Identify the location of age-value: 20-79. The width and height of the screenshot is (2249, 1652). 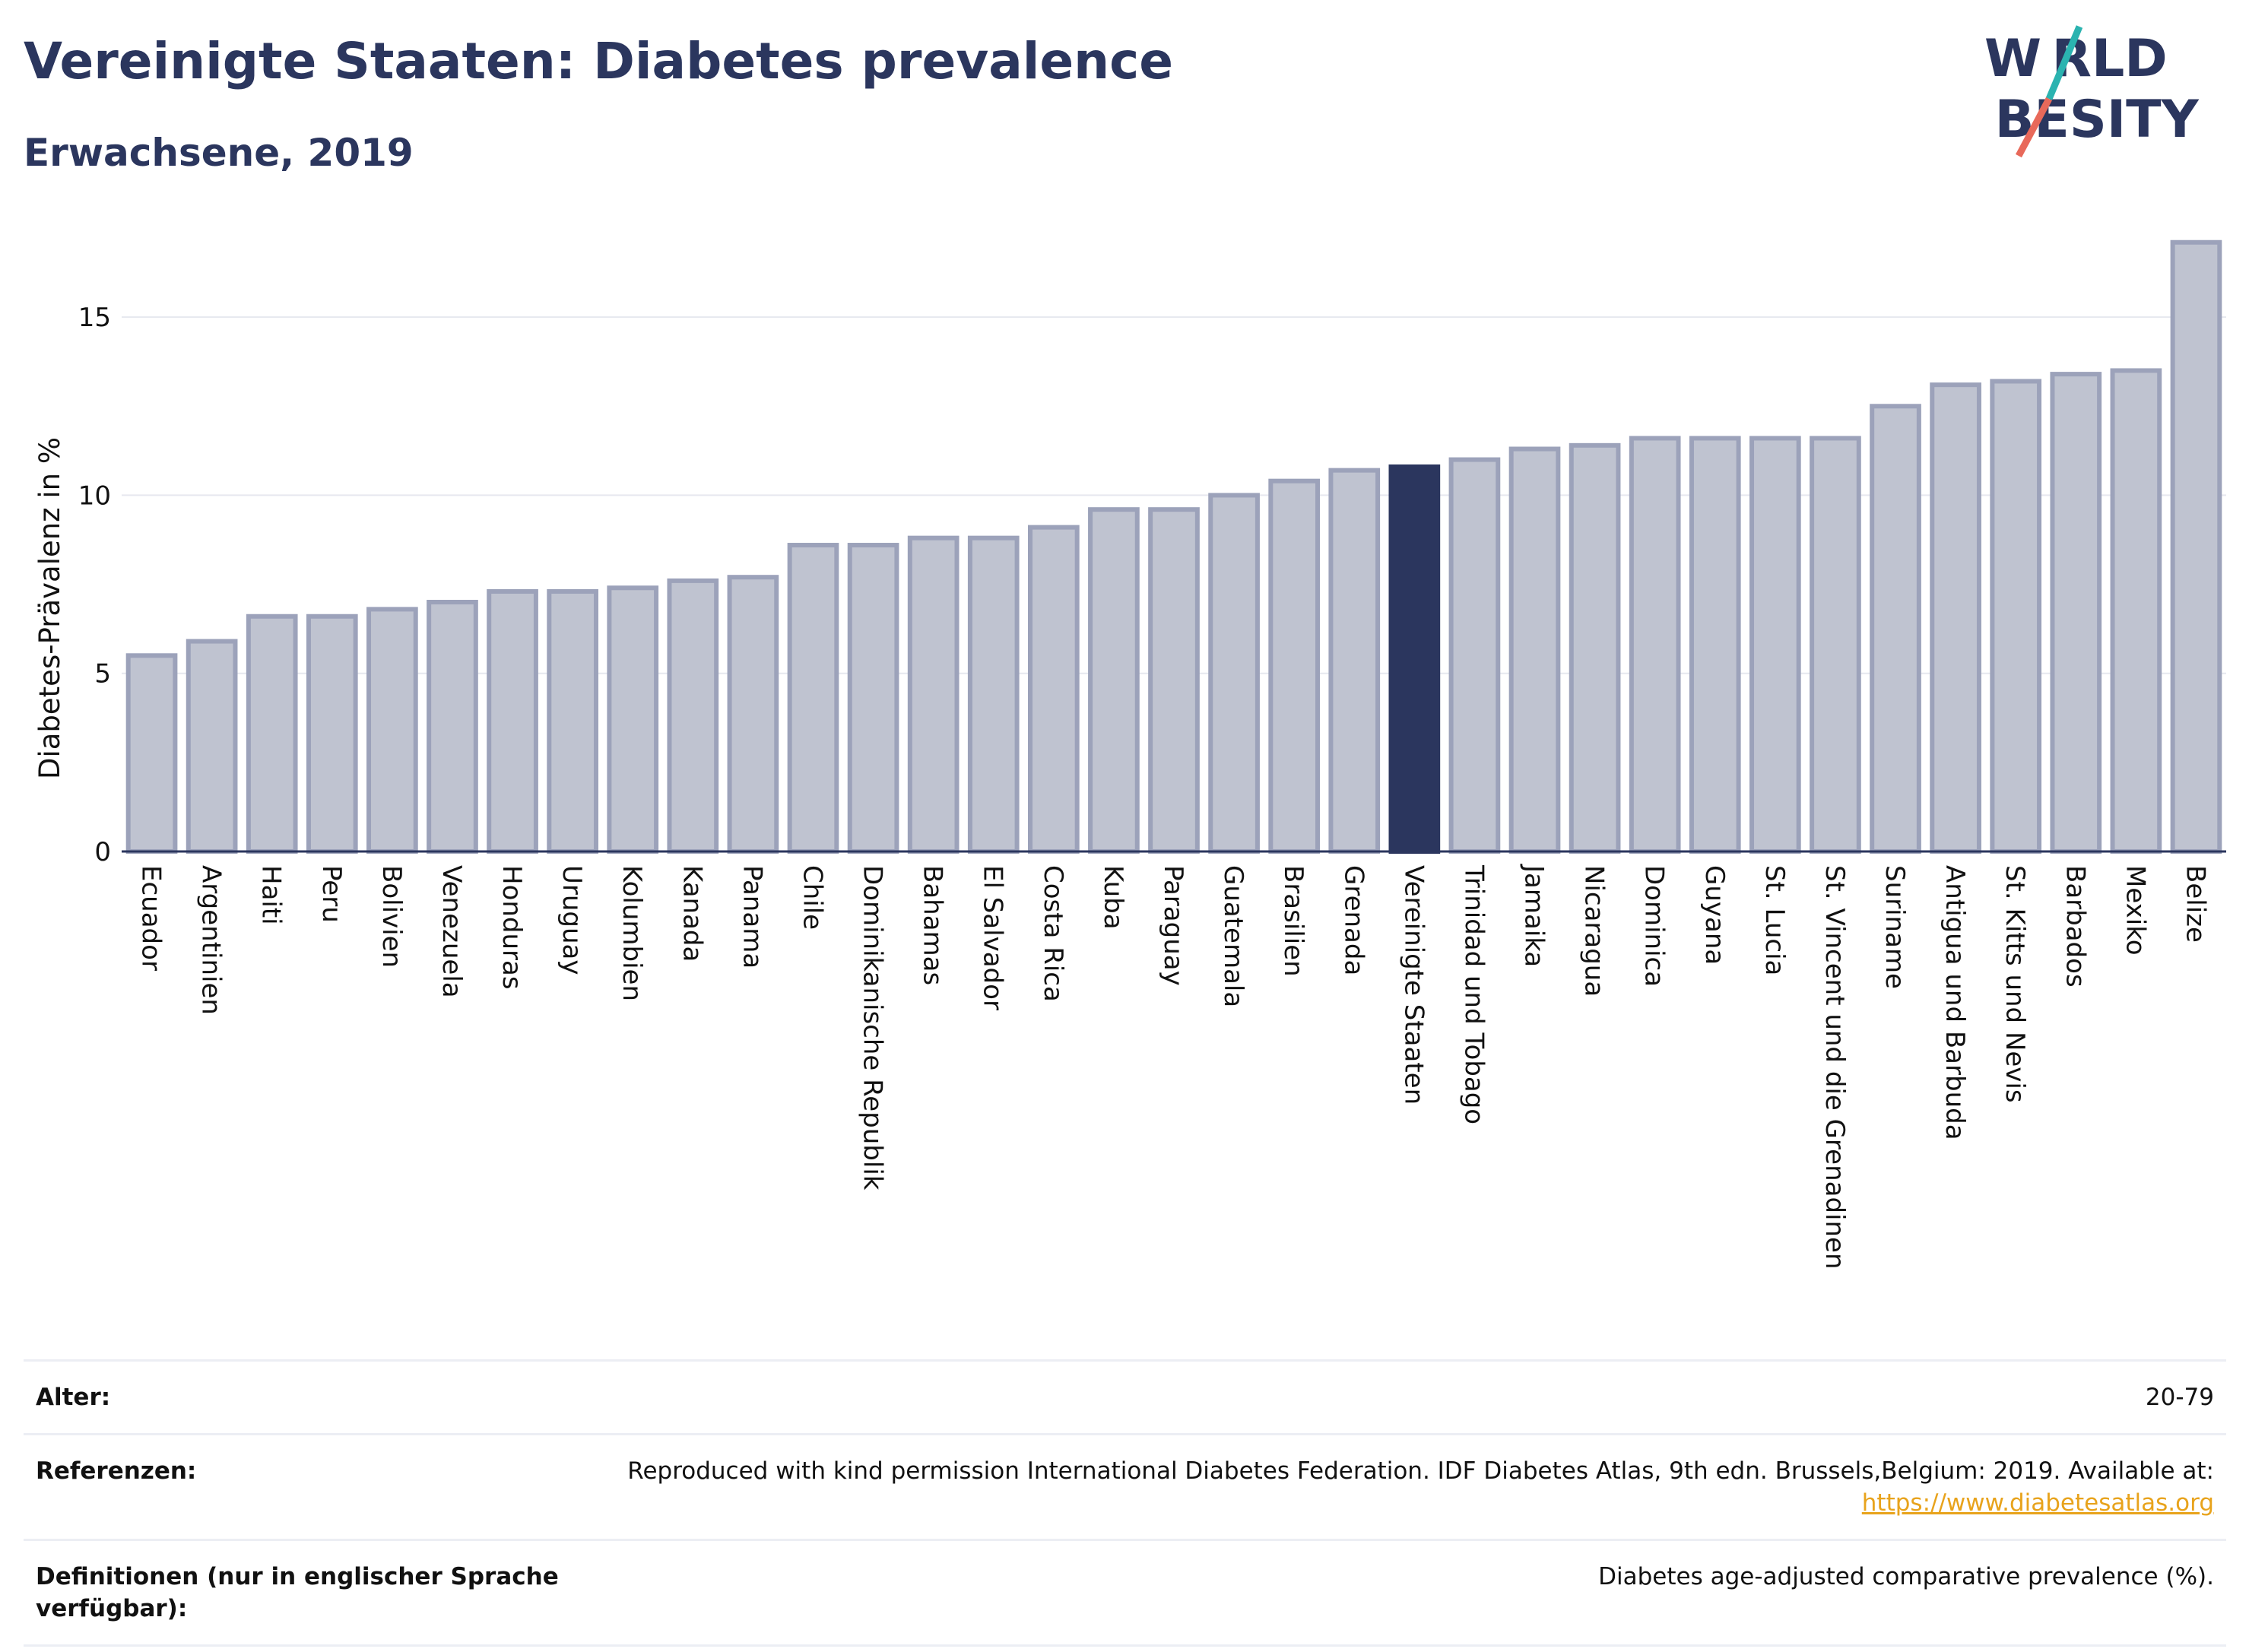
(2179, 1397).